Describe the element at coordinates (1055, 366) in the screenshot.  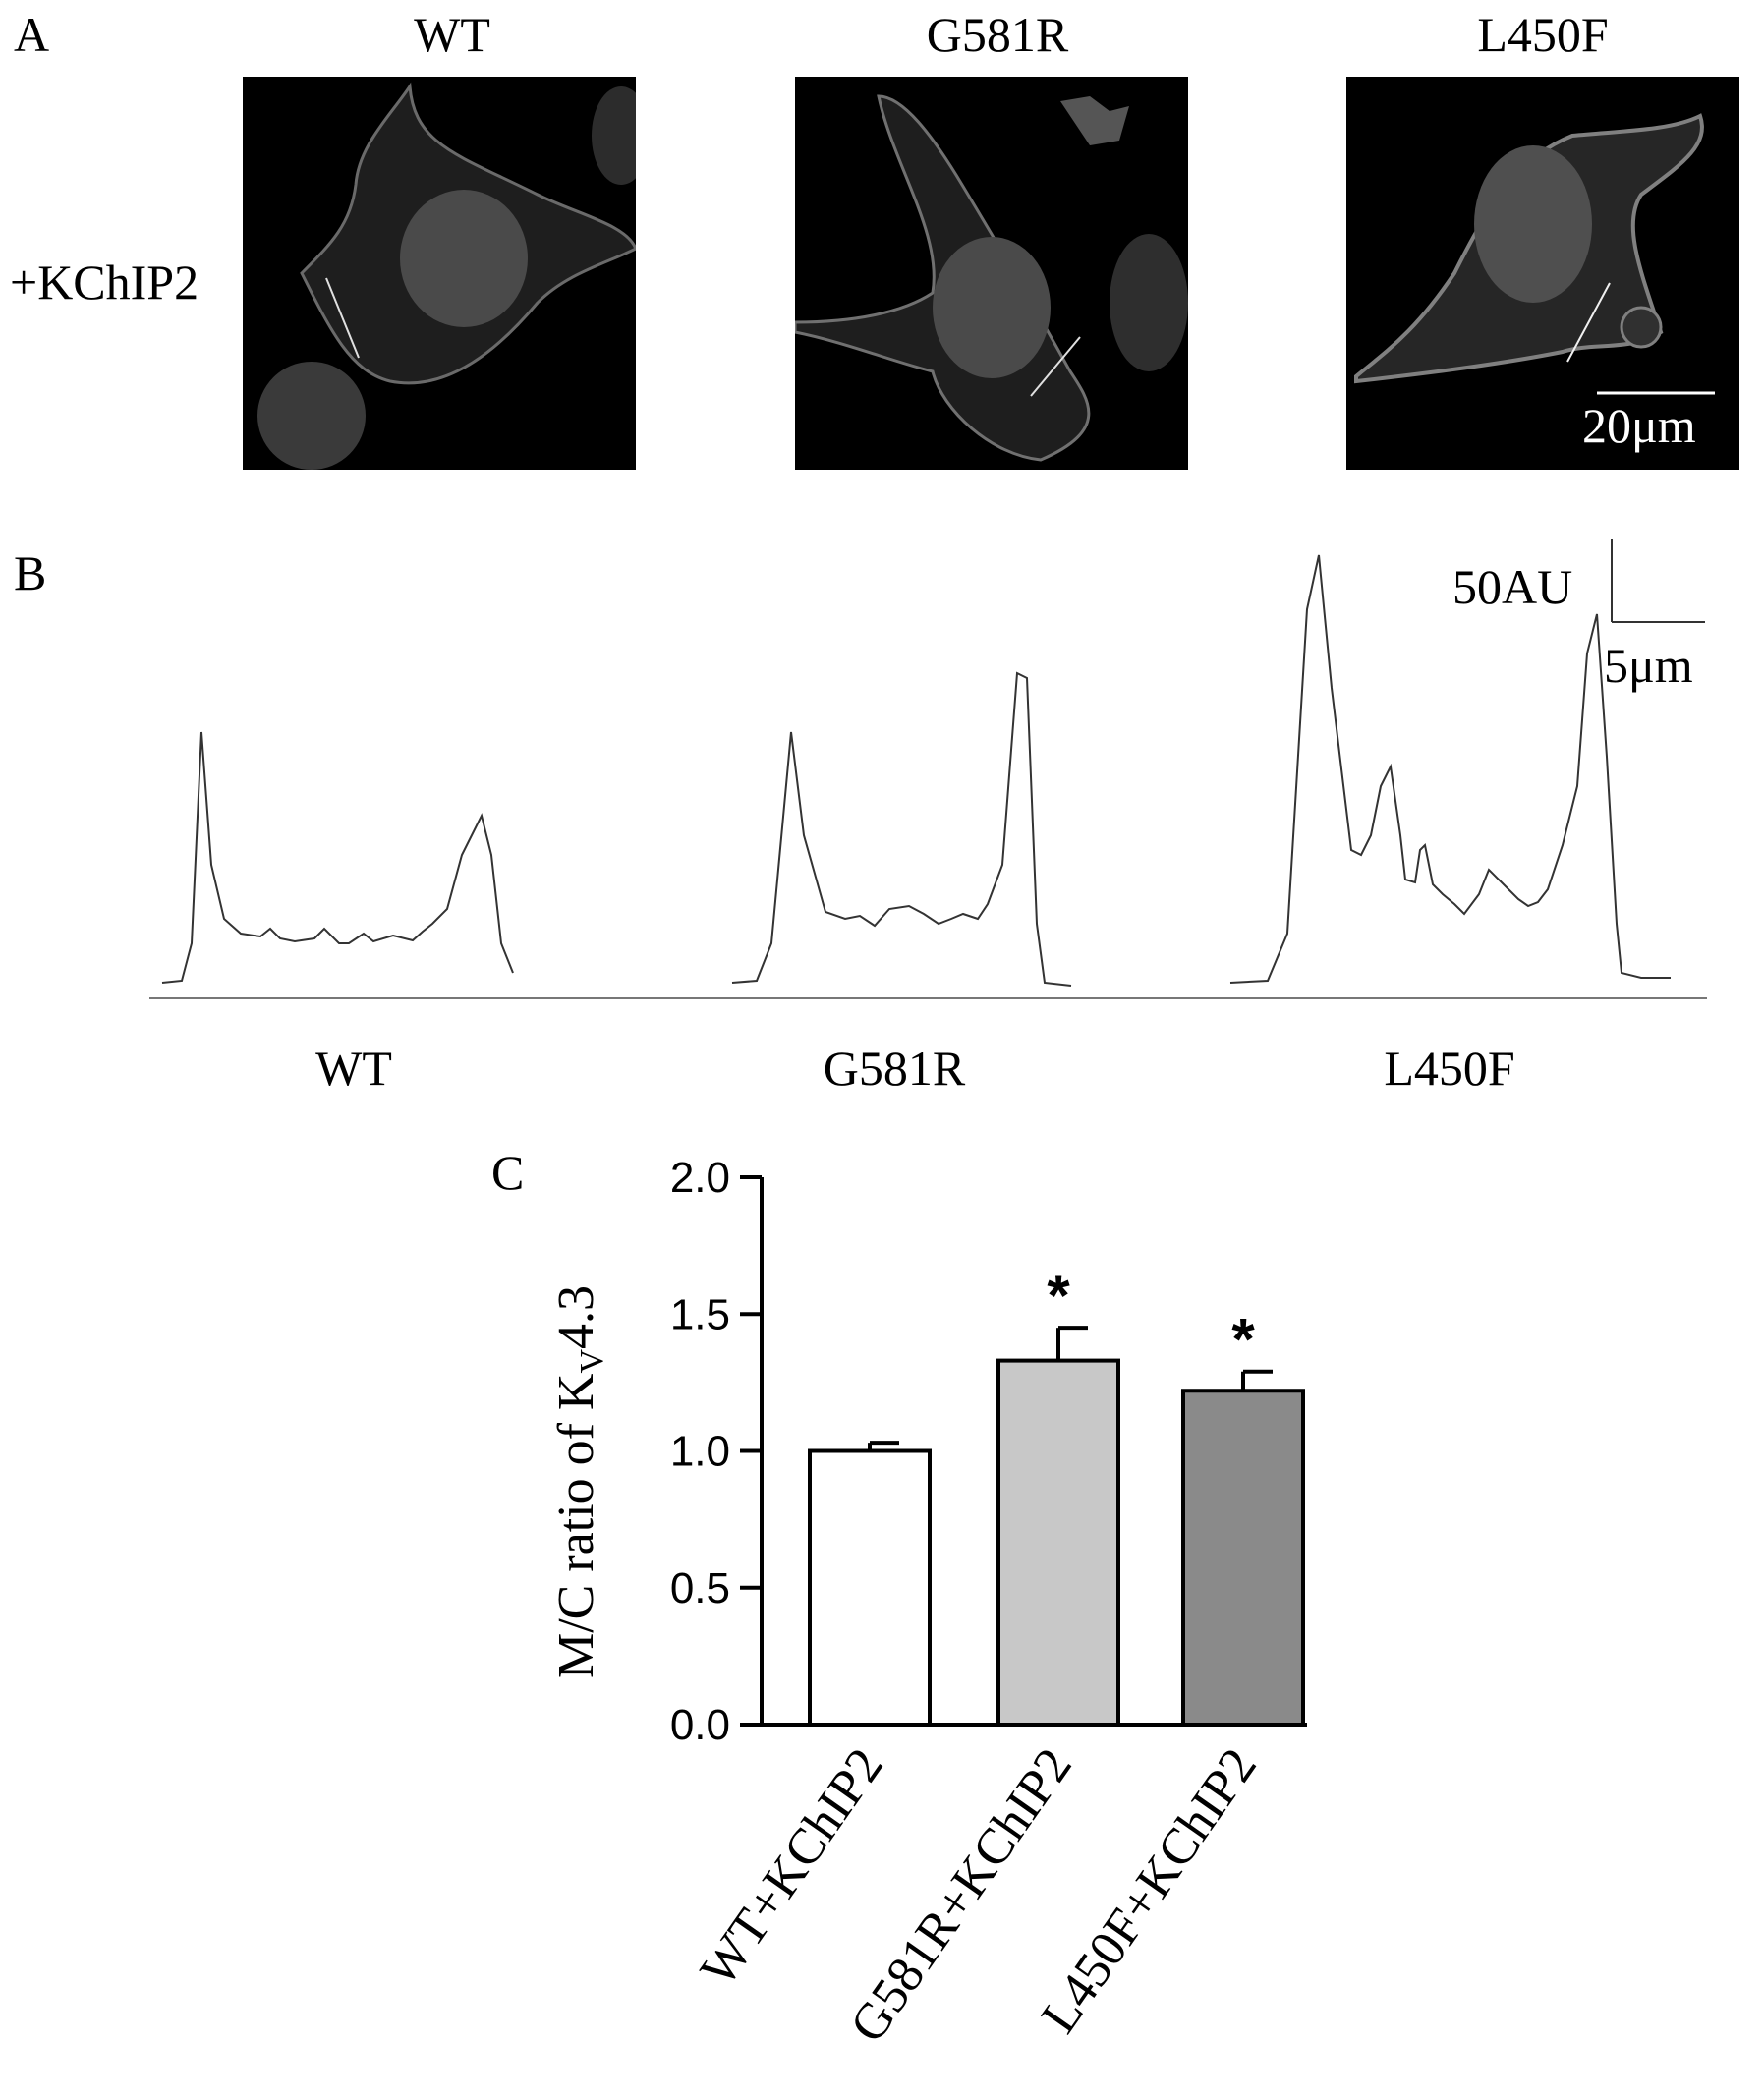
I see `line-scan-g581r` at that location.